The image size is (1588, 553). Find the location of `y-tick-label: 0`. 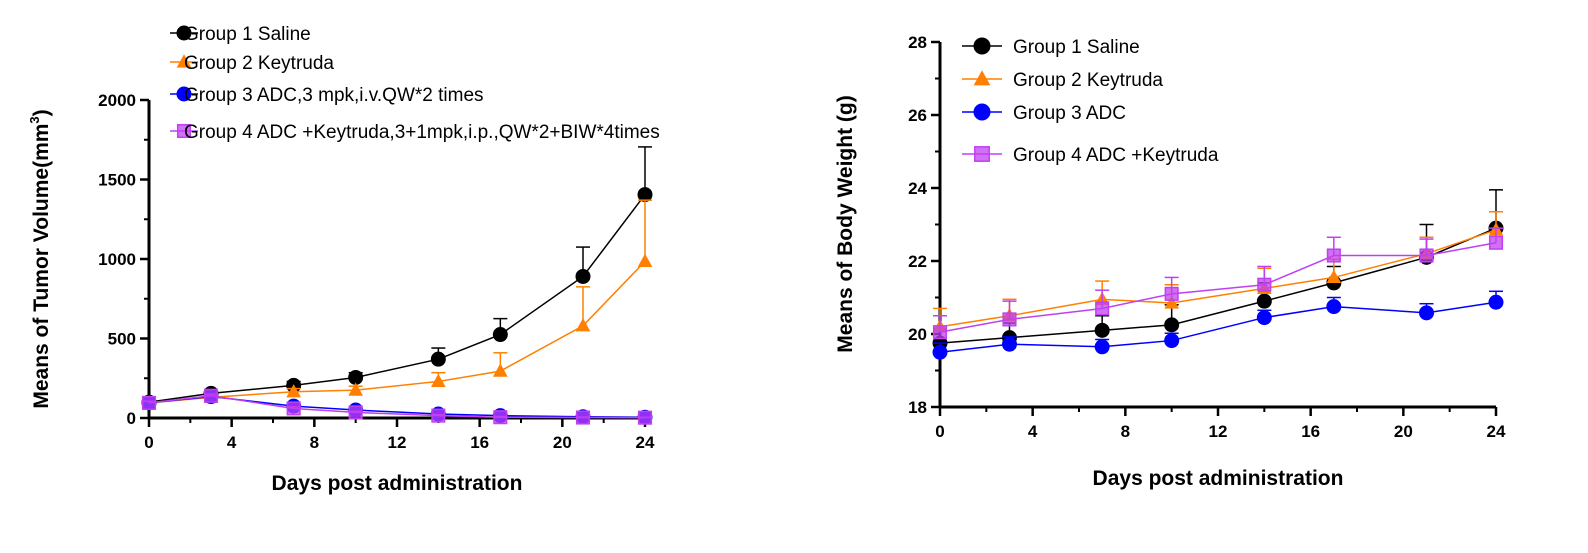

y-tick-label: 0 is located at coordinates (131, 418).